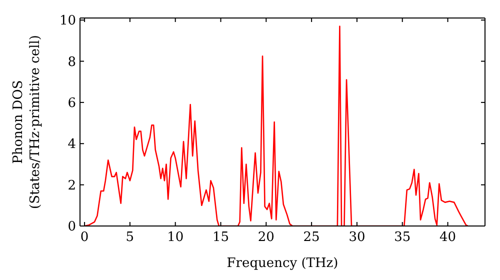 Image resolution: width=500 pixels, height=280 pixels. What do you see at coordinates (72, 144) in the screenshot?
I see `y-tick-label: 4` at bounding box center [72, 144].